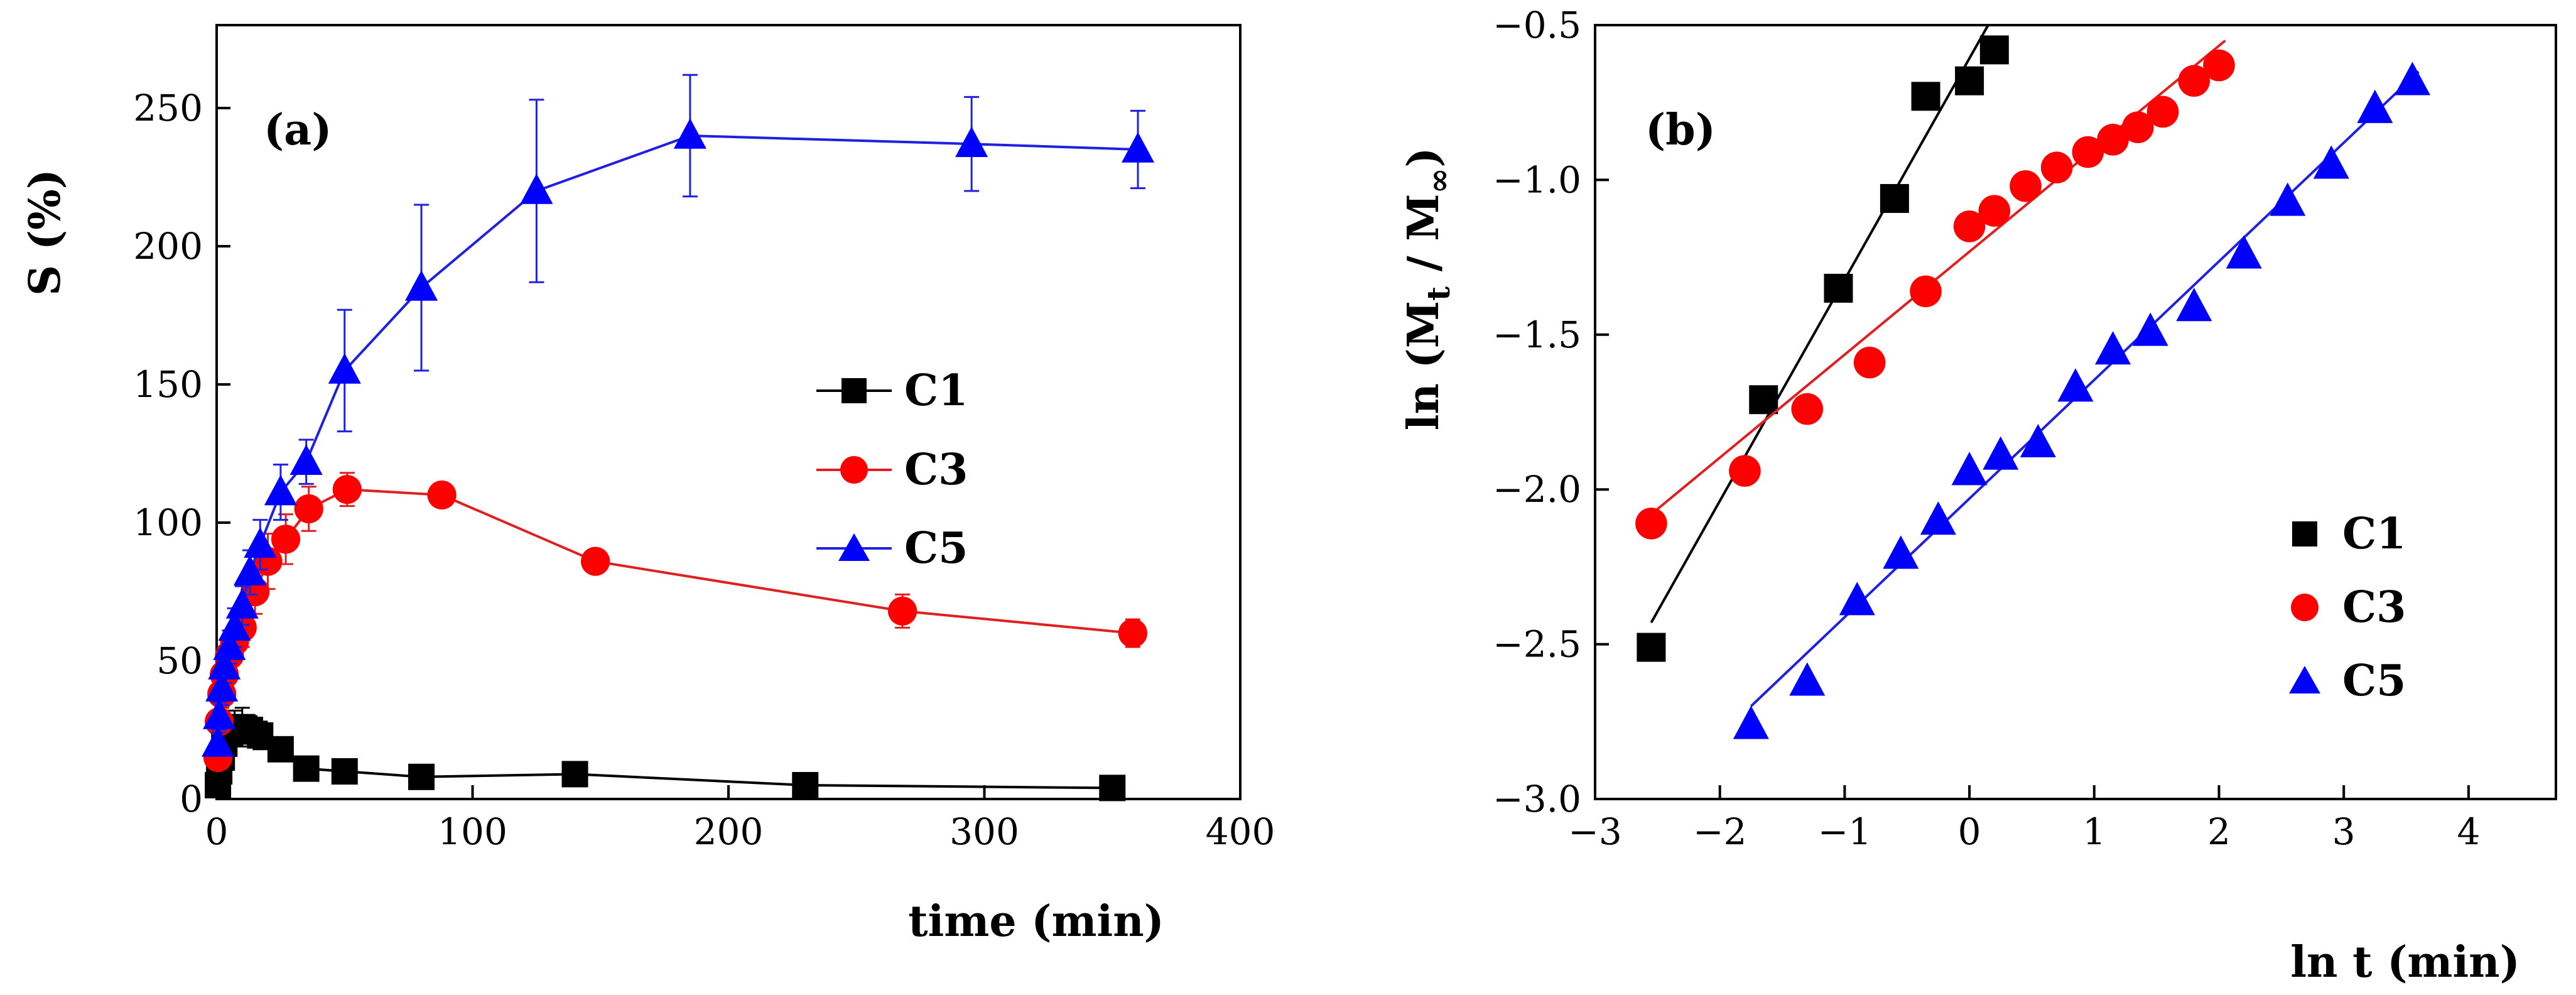  What do you see at coordinates (2374, 534) in the screenshot?
I see `panel-b-legend-label-c1: C1` at bounding box center [2374, 534].